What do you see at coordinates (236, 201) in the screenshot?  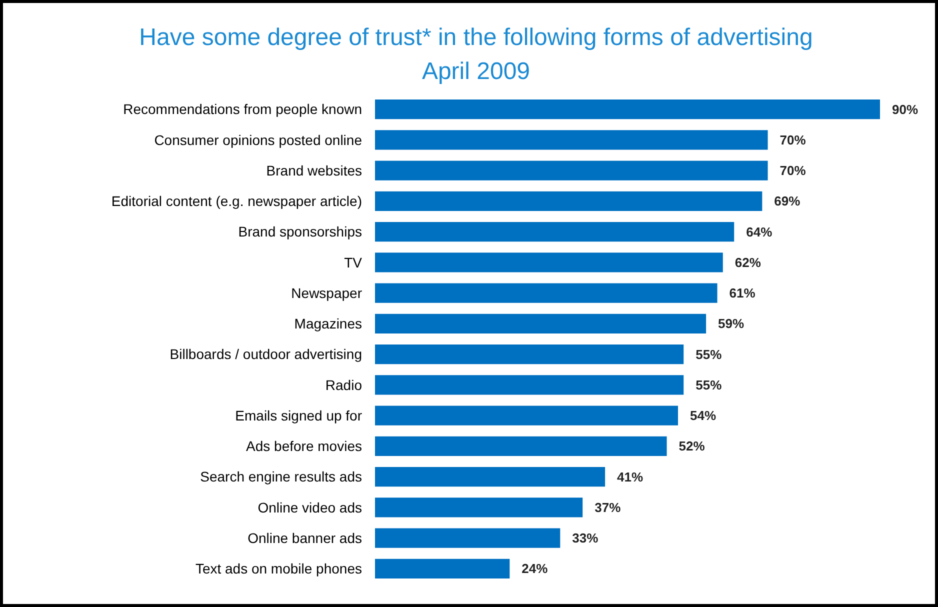 I see `y-tick-label: Editorial content (e.g. newspaper article)` at bounding box center [236, 201].